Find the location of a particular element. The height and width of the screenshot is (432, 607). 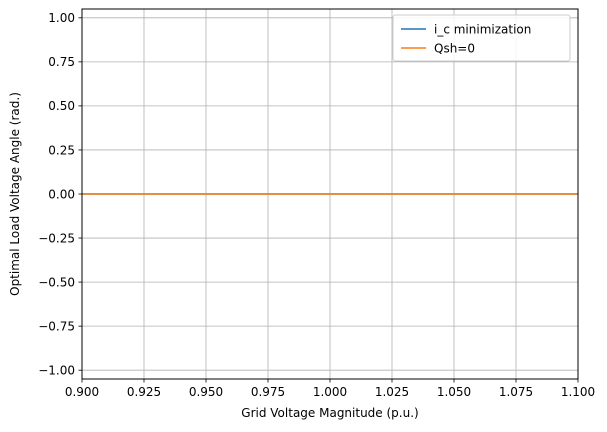

x-tick-label: 0.925 is located at coordinates (144, 392).